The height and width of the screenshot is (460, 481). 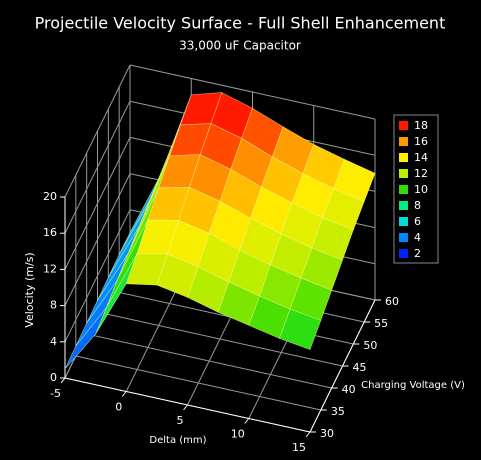 What do you see at coordinates (338, 411) in the screenshot?
I see `y-tick-label: 35` at bounding box center [338, 411].